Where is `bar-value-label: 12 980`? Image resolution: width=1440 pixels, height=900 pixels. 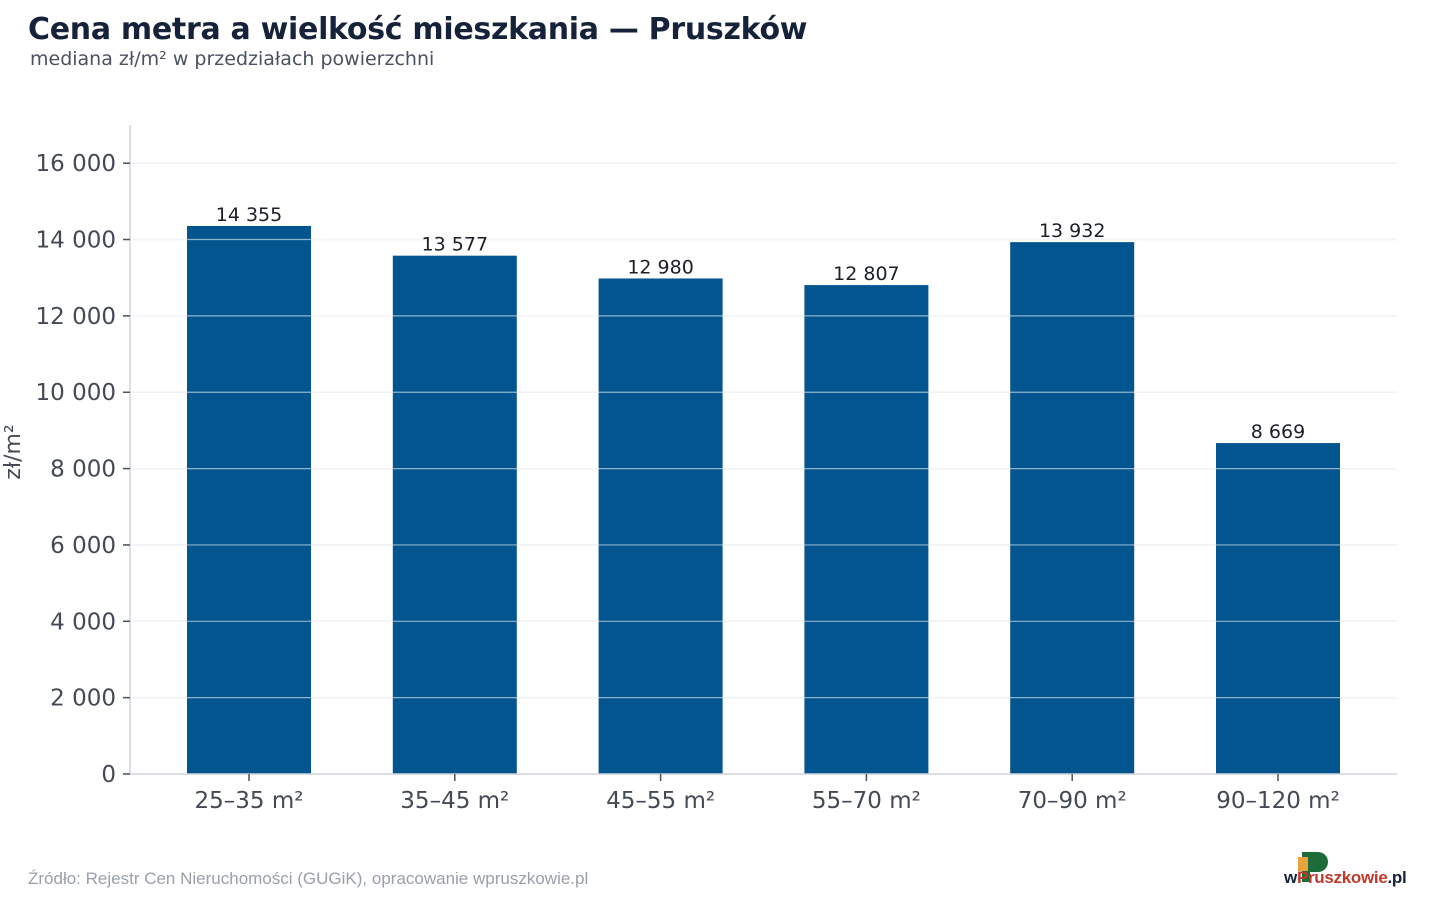 bar-value-label: 12 980 is located at coordinates (660, 267).